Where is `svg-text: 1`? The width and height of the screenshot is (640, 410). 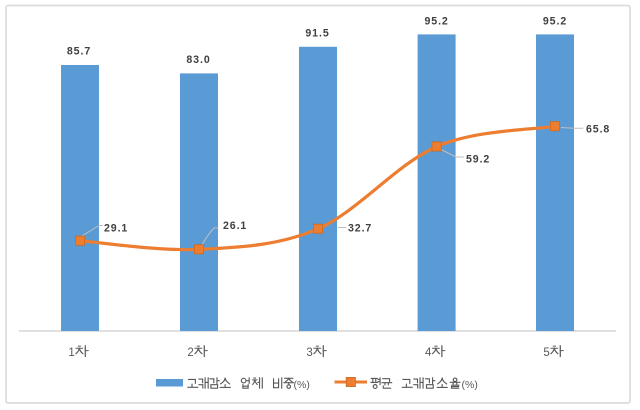 svg-text: 1 is located at coordinates (71, 353).